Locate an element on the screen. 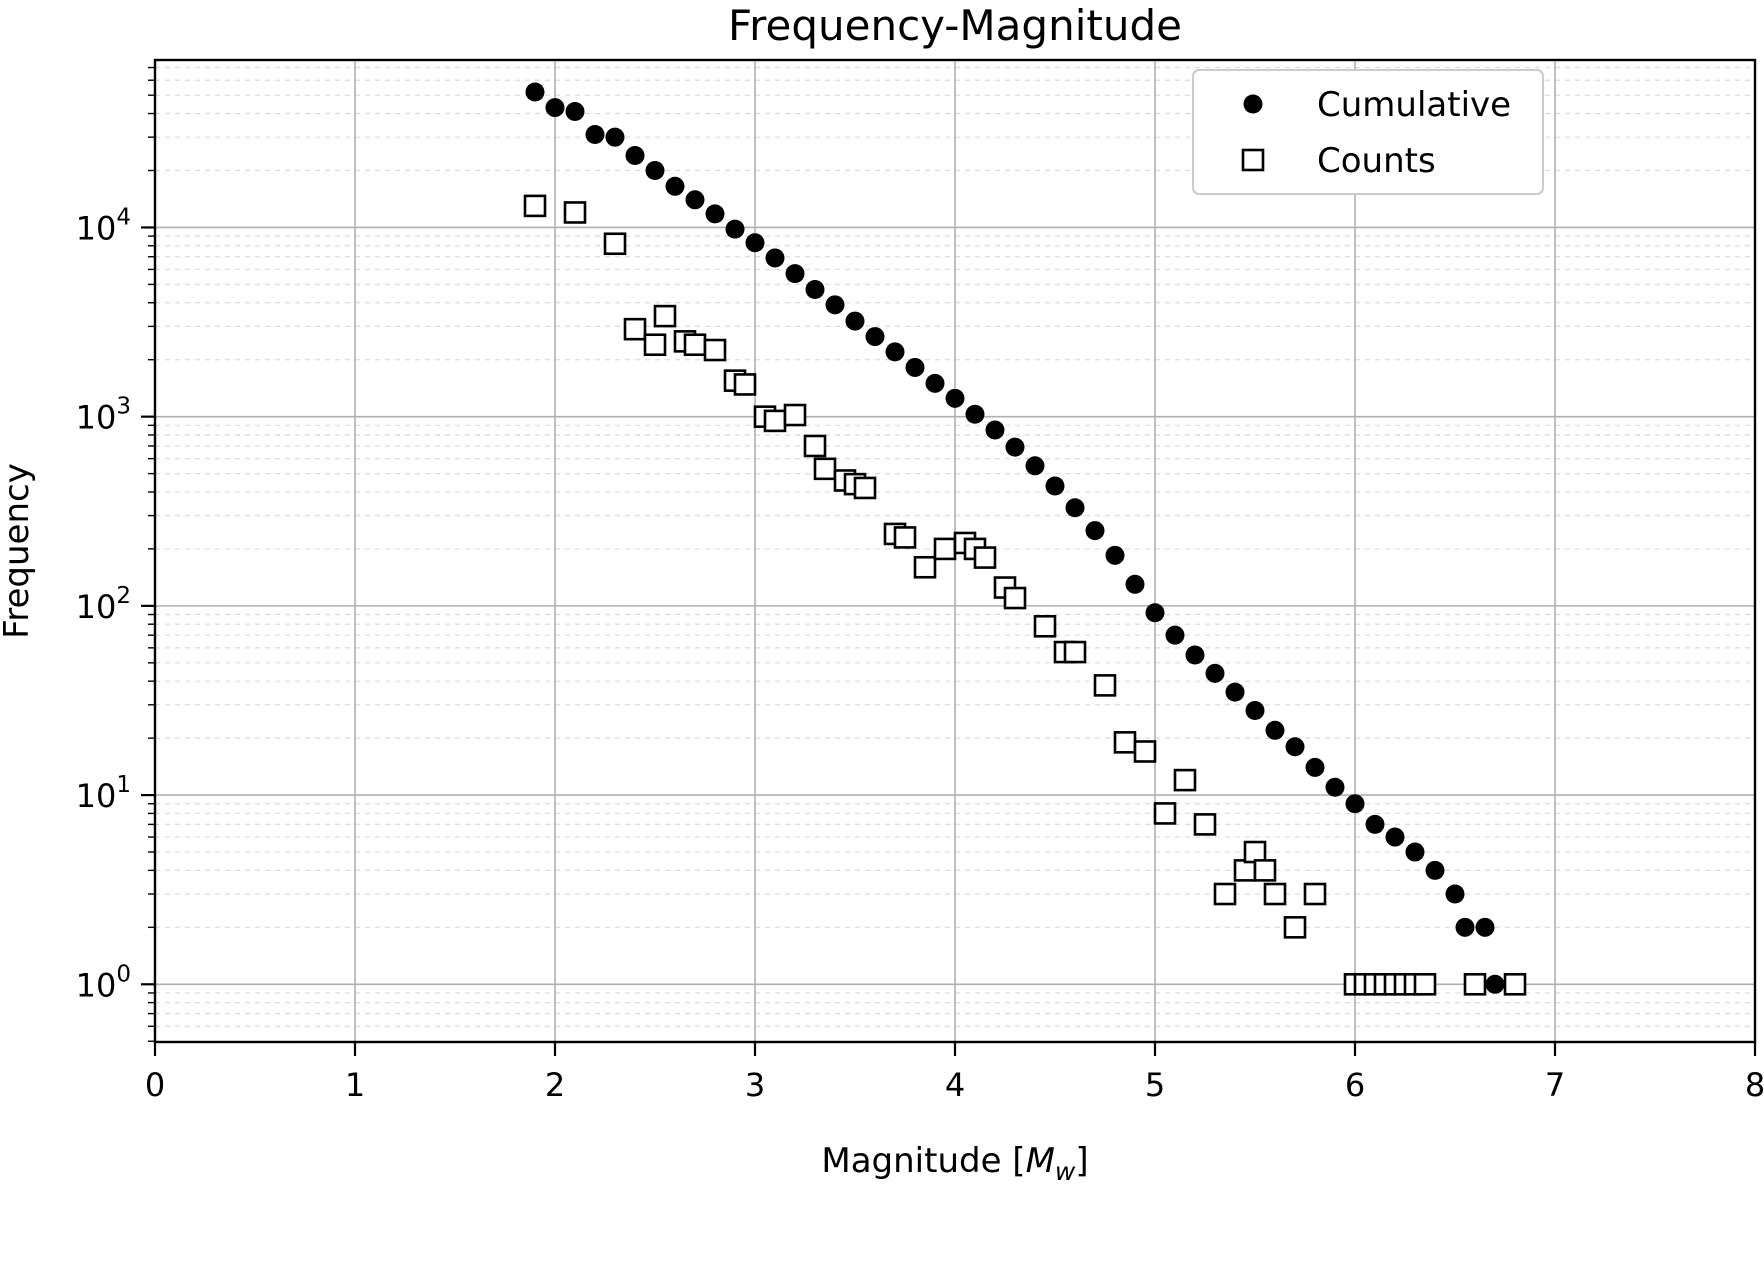 The width and height of the screenshot is (1764, 1288). y-tick-label: 10¹ is located at coordinates (103, 793).